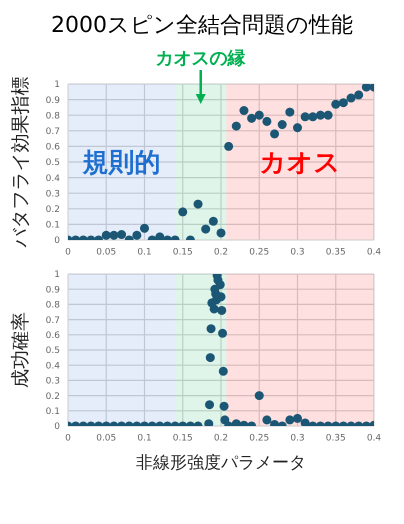  What do you see at coordinates (201, 58) in the screenshot?
I see `text: カオスの縁` at bounding box center [201, 58].